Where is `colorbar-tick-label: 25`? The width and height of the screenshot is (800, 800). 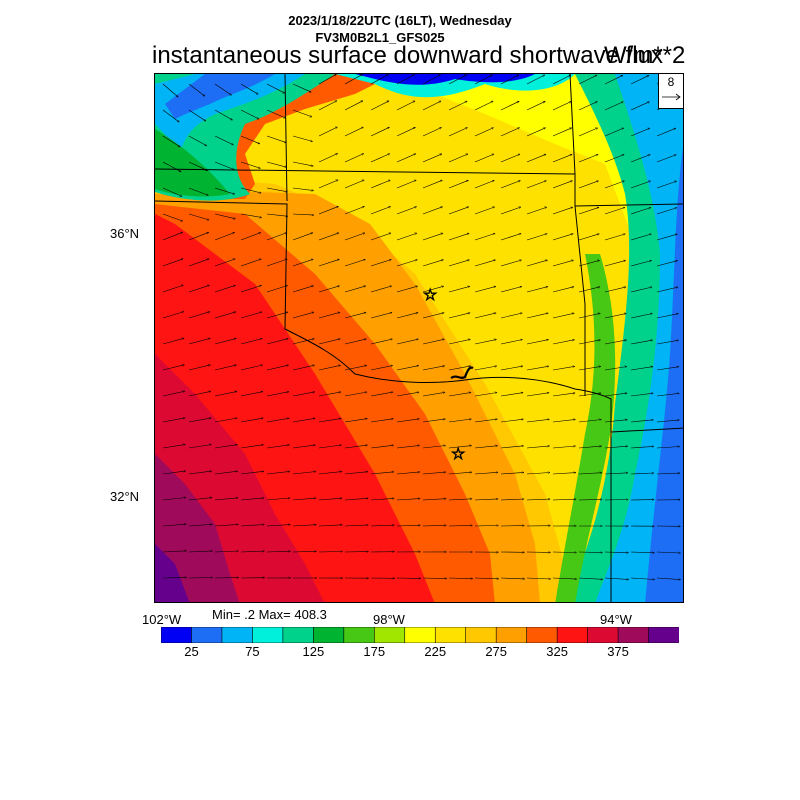
colorbar-tick-label: 25 is located at coordinates (191, 651).